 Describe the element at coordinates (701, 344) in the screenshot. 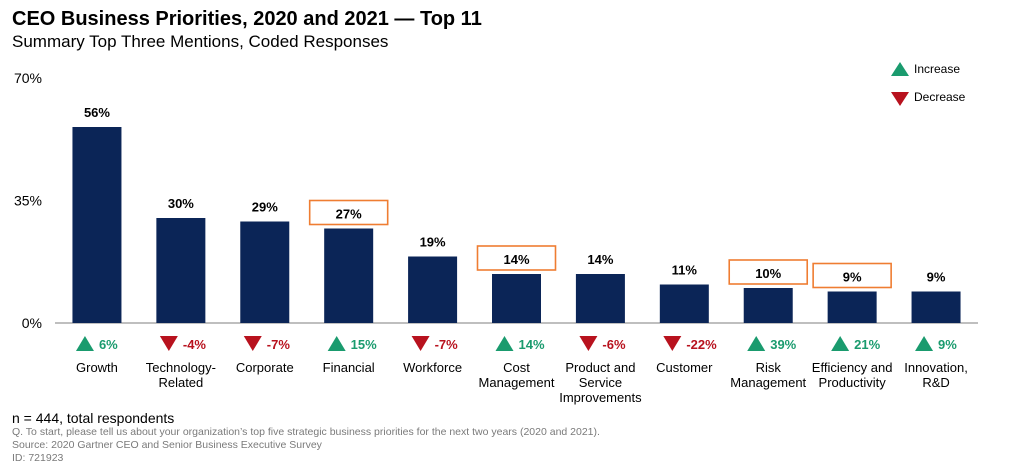

I see `change-label: -22%` at that location.